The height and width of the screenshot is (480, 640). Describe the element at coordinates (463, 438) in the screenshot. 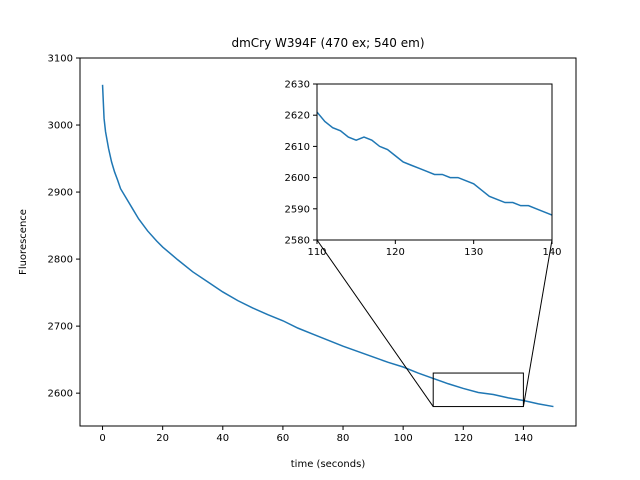

I see `main-x-tick-label: 120` at that location.